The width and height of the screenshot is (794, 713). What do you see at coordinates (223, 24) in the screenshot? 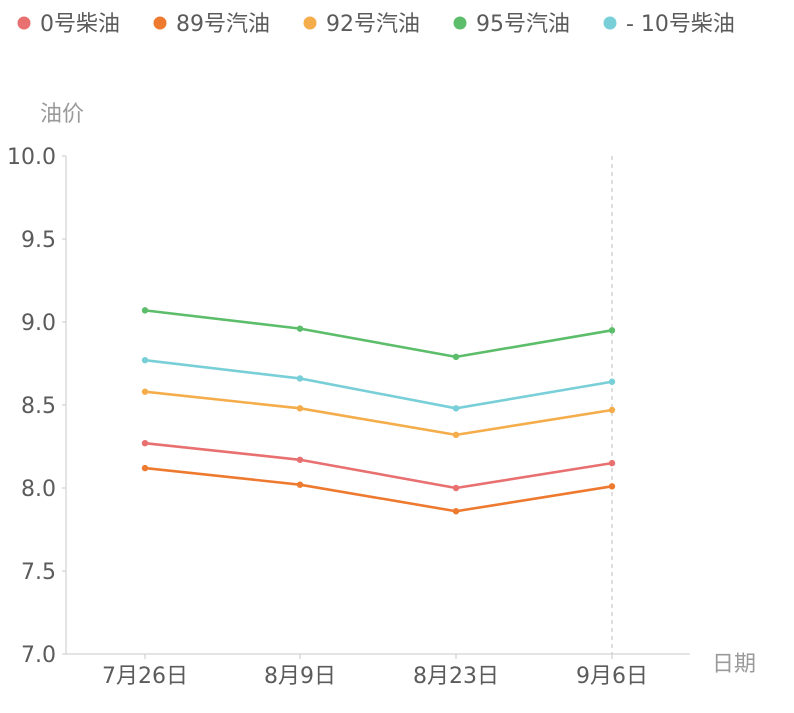
I see `legend-label: 89号汽油` at bounding box center [223, 24].